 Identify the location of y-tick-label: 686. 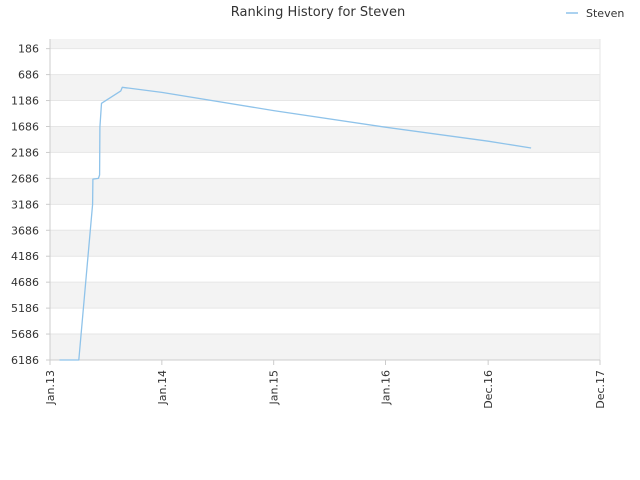
(28, 75).